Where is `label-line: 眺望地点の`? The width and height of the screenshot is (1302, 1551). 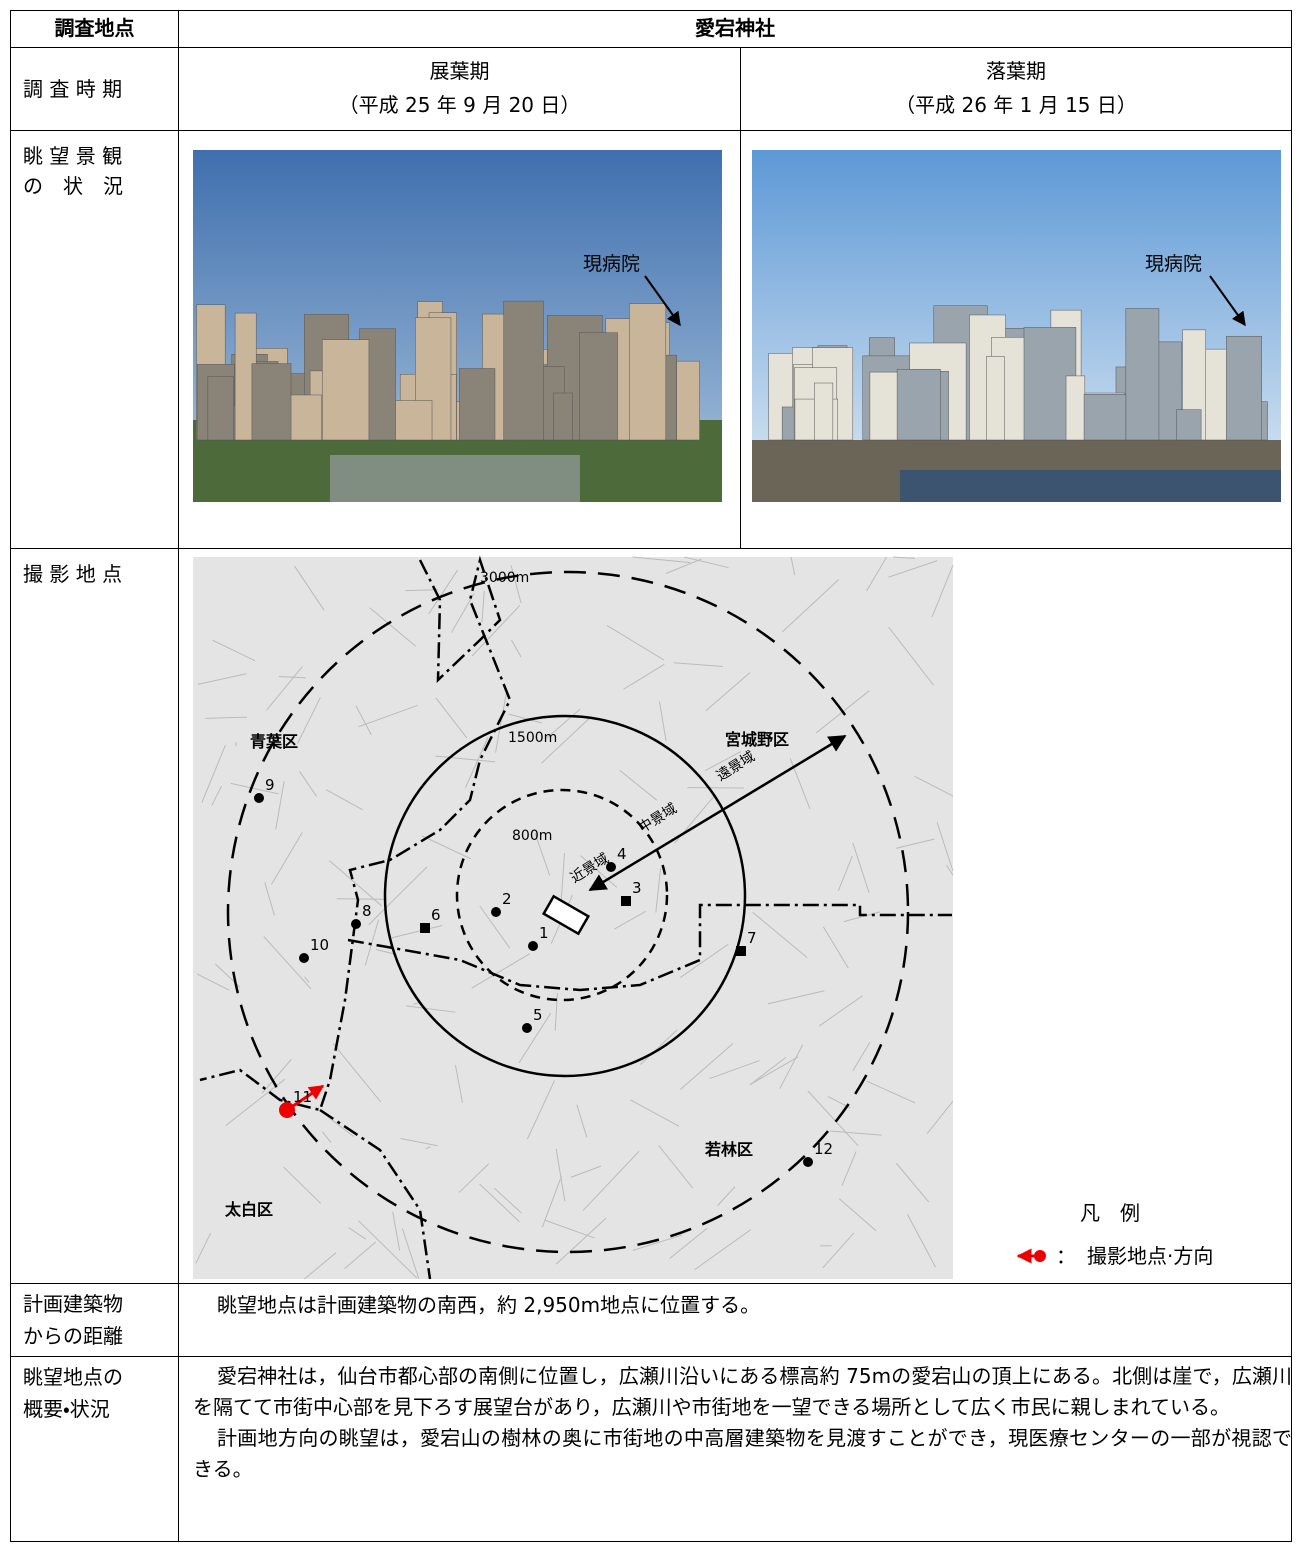
label-line: 眺望地点の is located at coordinates (73, 1377).